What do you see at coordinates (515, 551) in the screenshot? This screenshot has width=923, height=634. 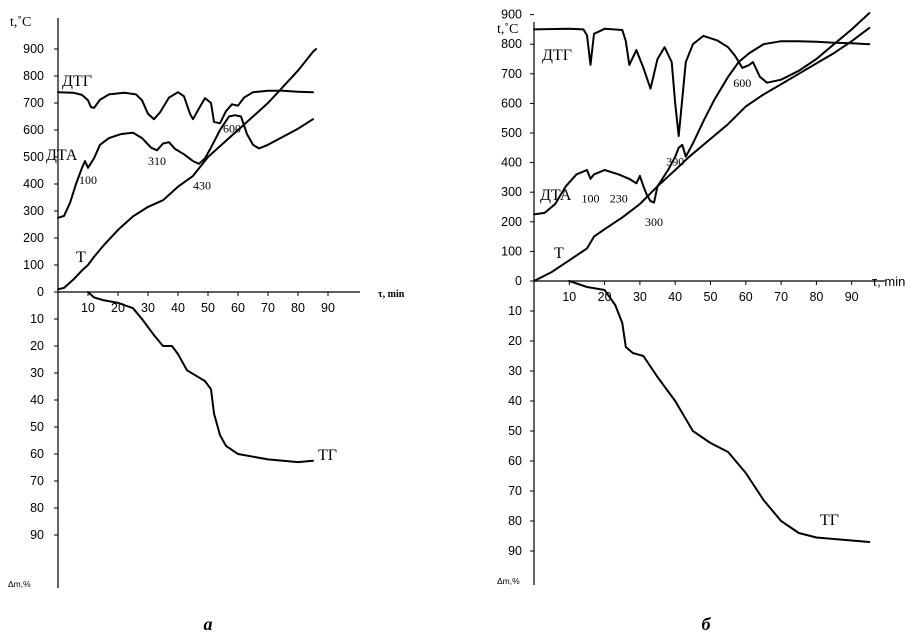 I see `panel-b-y-bottom-tick-label: 90` at bounding box center [515, 551].